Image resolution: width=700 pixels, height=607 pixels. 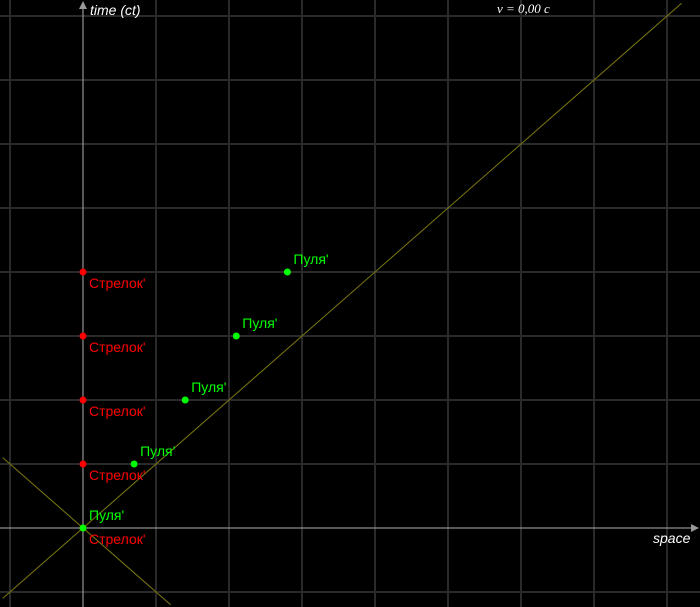 What do you see at coordinates (115, 10) in the screenshot?
I see `time-axis-label: time (ct)` at bounding box center [115, 10].